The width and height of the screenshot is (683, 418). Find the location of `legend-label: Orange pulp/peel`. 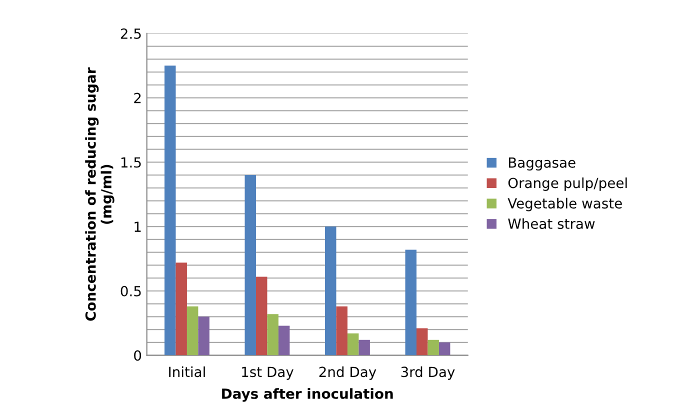

legend-label: Orange pulp/peel is located at coordinates (567, 184).